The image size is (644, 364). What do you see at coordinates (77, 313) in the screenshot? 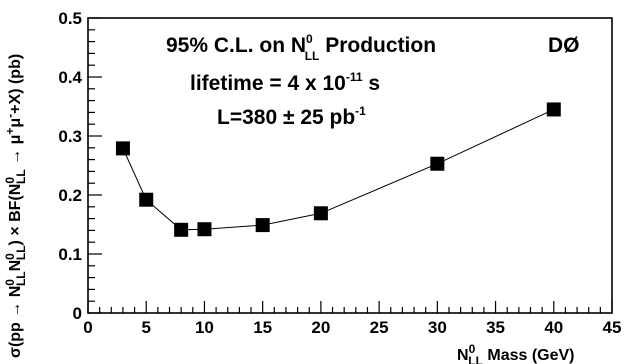
I see `y-tick-label: 0` at bounding box center [77, 313].